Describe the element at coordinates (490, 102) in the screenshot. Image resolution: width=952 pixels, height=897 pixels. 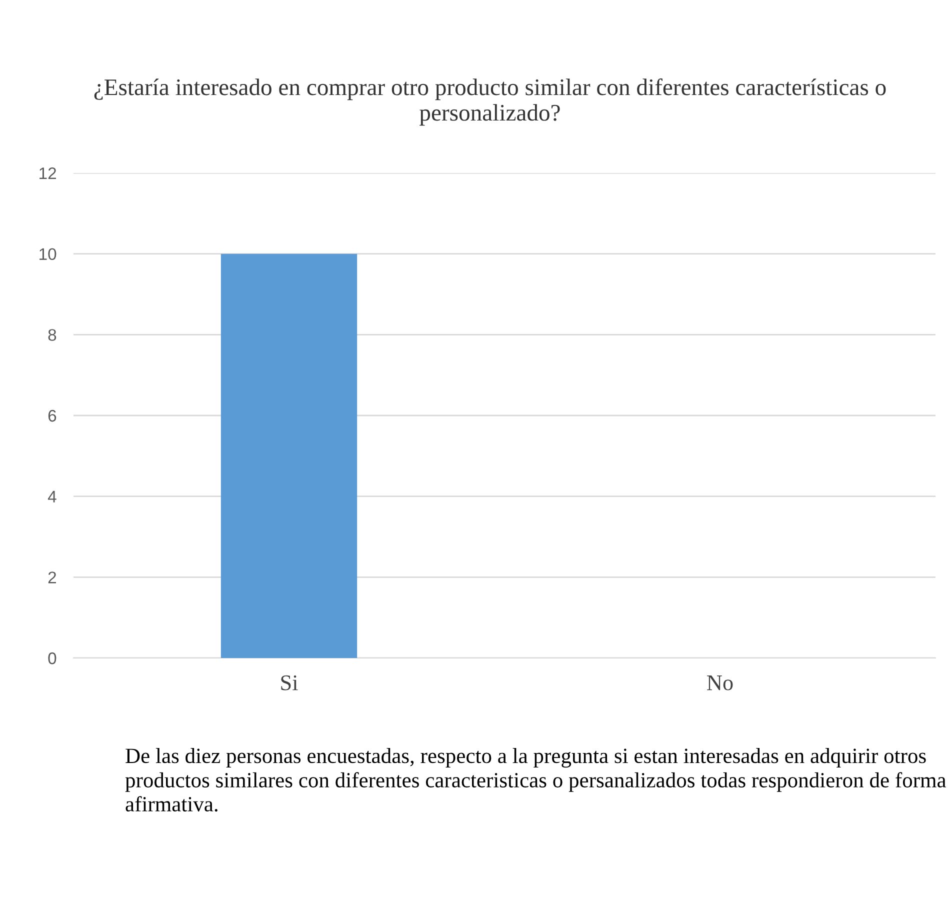
I see `chart-title: ¿Estaría interesado en comprar otro producto similar con diferentes características o personalizado?` at that location.